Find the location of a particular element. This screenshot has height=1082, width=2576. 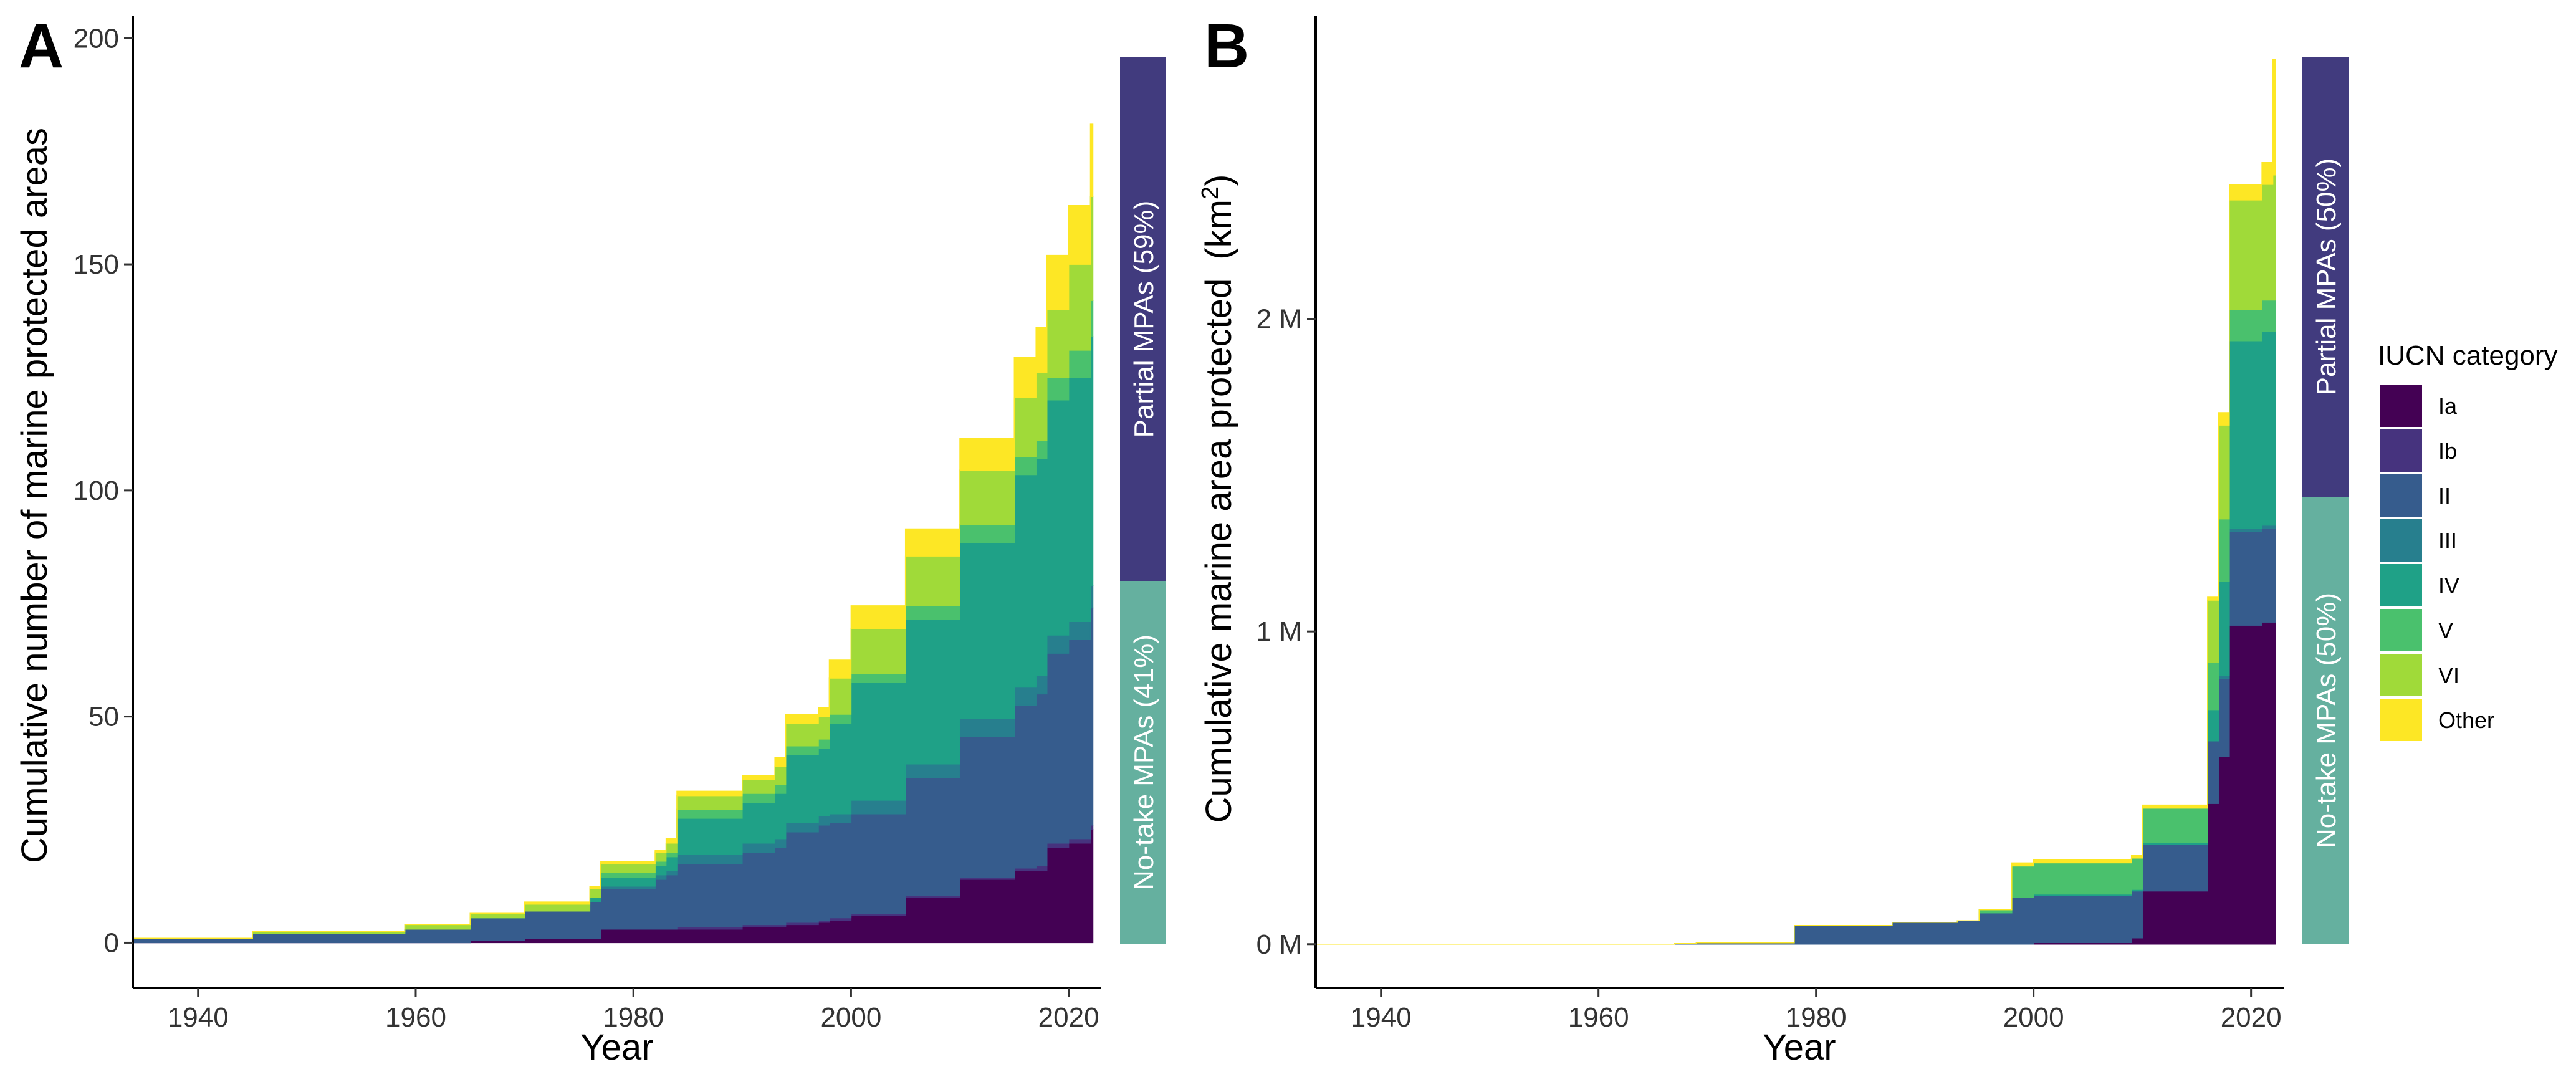

panel-b-y-axis-title-unit: (km is located at coordinates (1219, 230).